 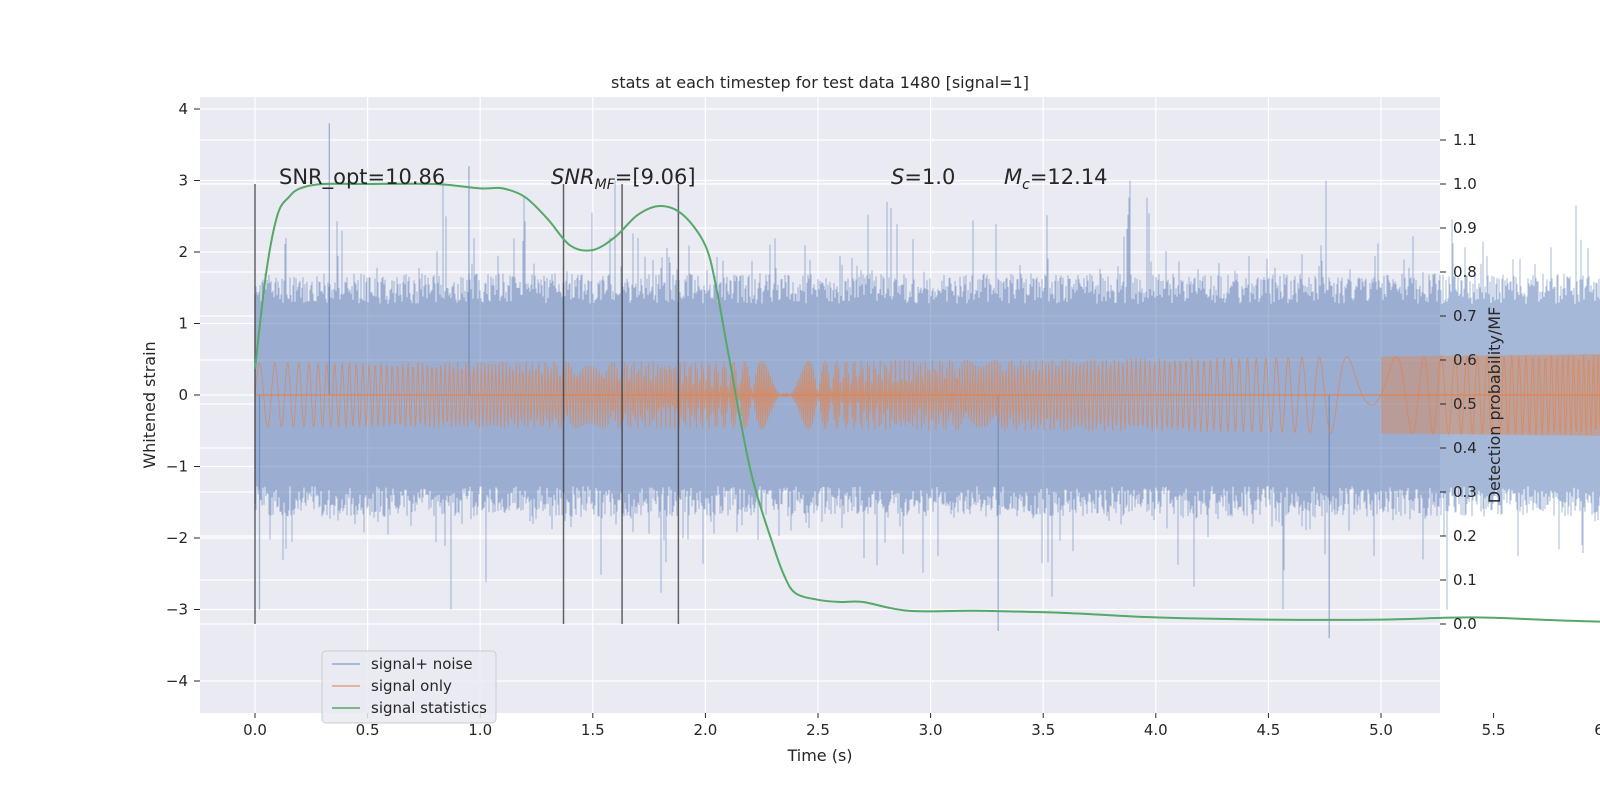 What do you see at coordinates (927, 394) in the screenshot?
I see `signal-only-series` at bounding box center [927, 394].